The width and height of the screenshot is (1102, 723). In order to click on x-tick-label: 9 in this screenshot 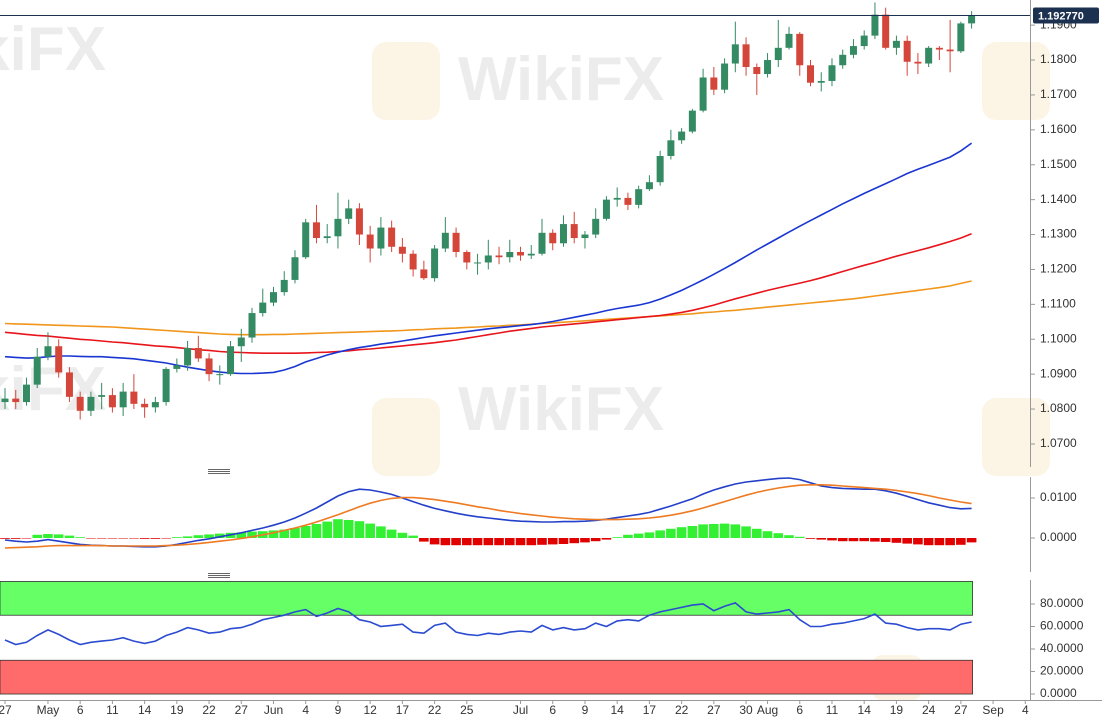, I will do `click(338, 710)`.